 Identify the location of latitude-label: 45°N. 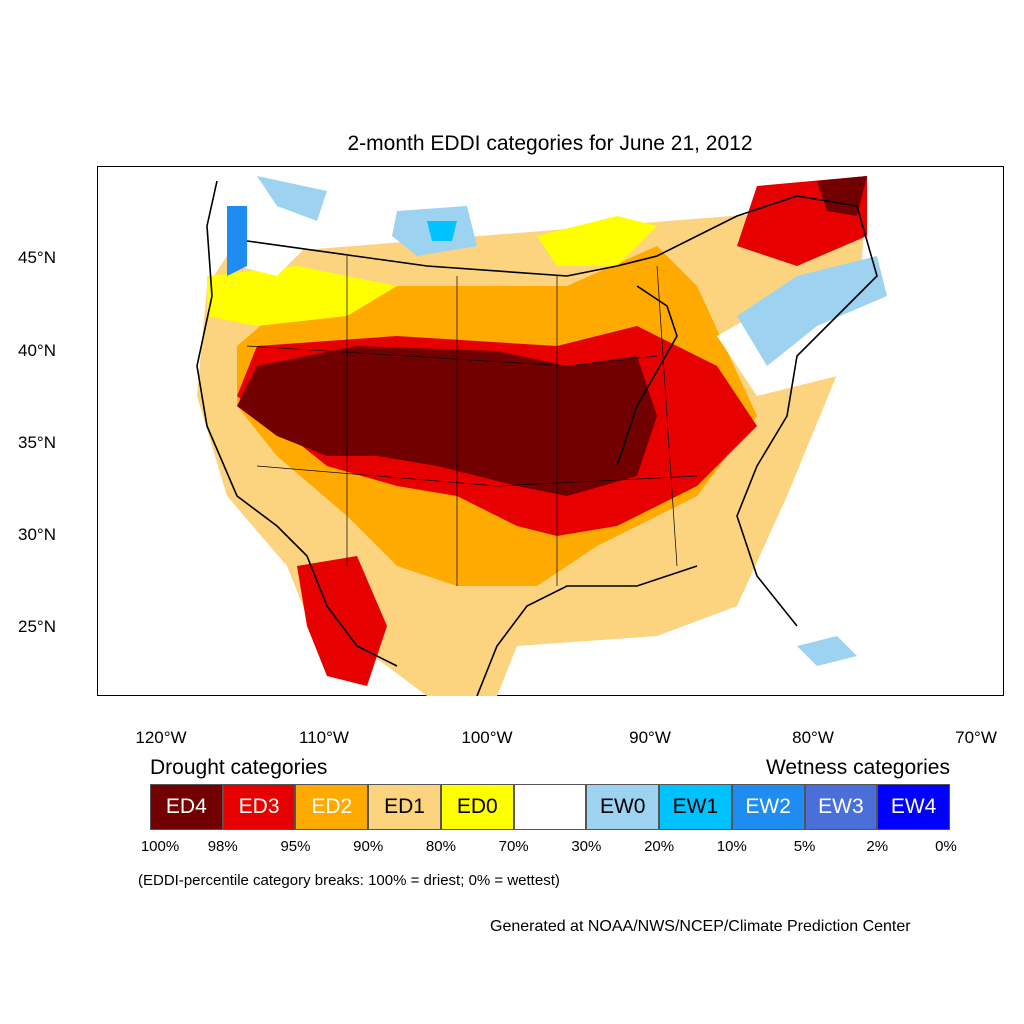
(37, 257).